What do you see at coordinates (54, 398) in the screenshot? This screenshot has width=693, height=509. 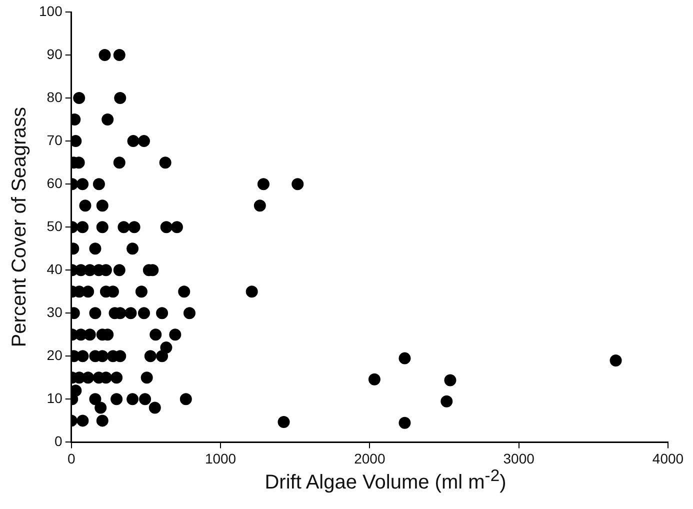 I see `y-tick-label: 10` at bounding box center [54, 398].